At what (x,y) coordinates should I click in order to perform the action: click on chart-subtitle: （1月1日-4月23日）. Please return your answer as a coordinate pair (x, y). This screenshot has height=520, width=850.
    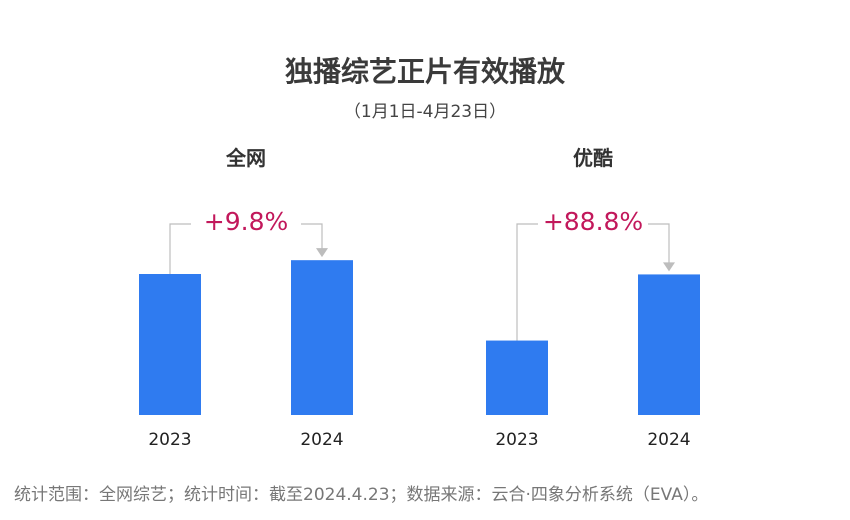
    Looking at the image, I should click on (425, 112).